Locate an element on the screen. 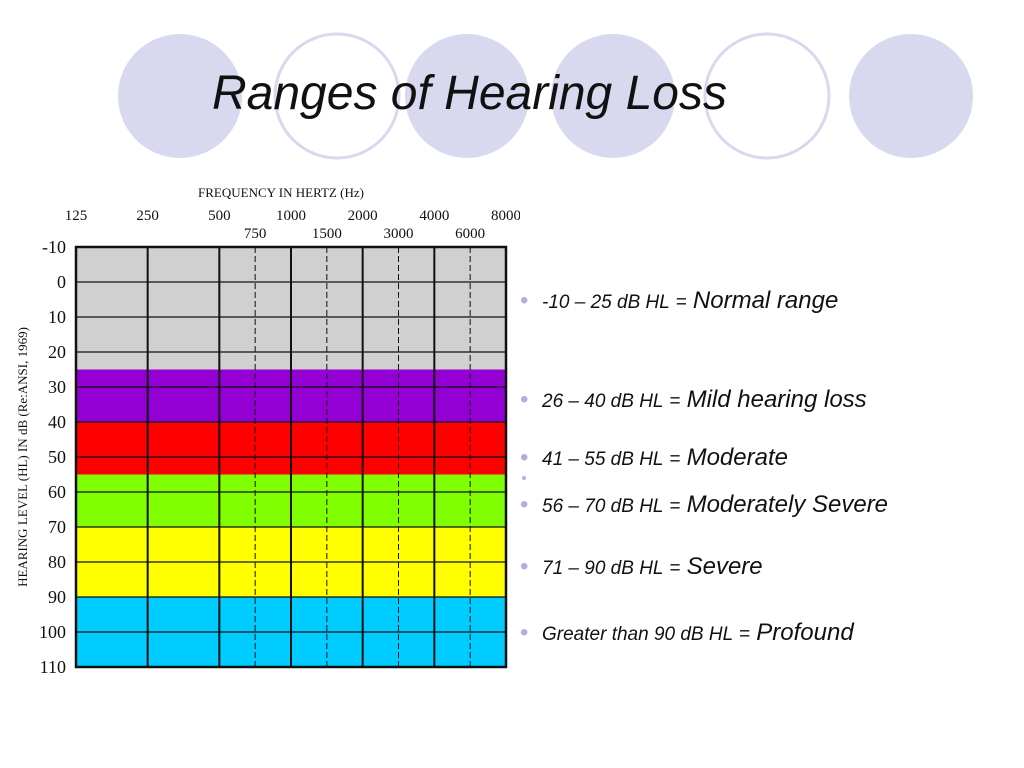 The height and width of the screenshot is (768, 1024). y-tick-label: 80 is located at coordinates (57, 562).